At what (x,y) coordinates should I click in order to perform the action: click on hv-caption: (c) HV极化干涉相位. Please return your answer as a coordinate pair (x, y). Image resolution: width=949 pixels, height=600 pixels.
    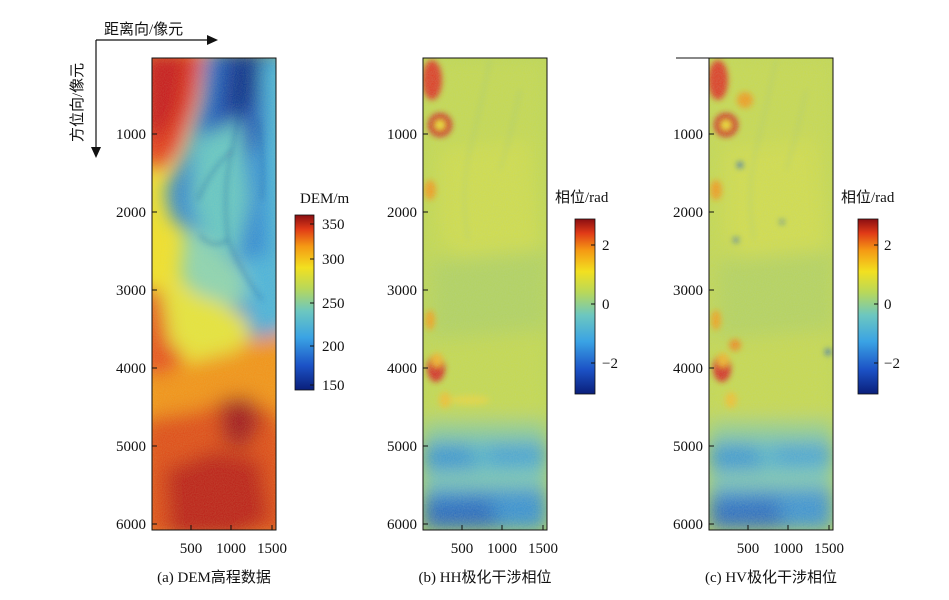
    Looking at the image, I should click on (771, 577).